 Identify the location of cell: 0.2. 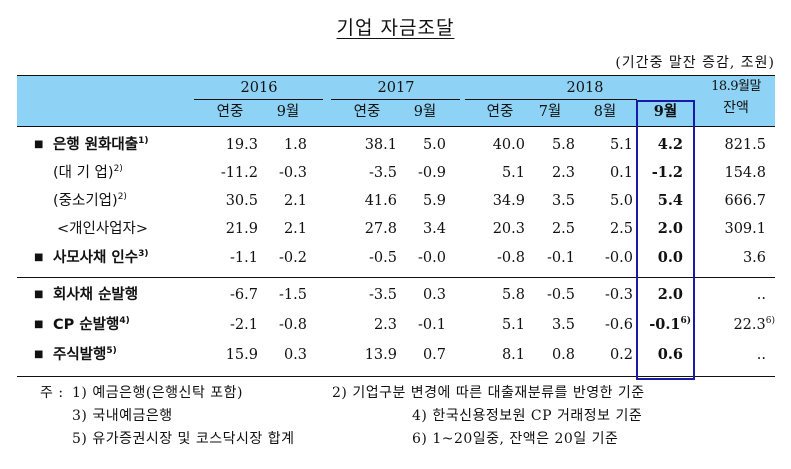
(621, 355).